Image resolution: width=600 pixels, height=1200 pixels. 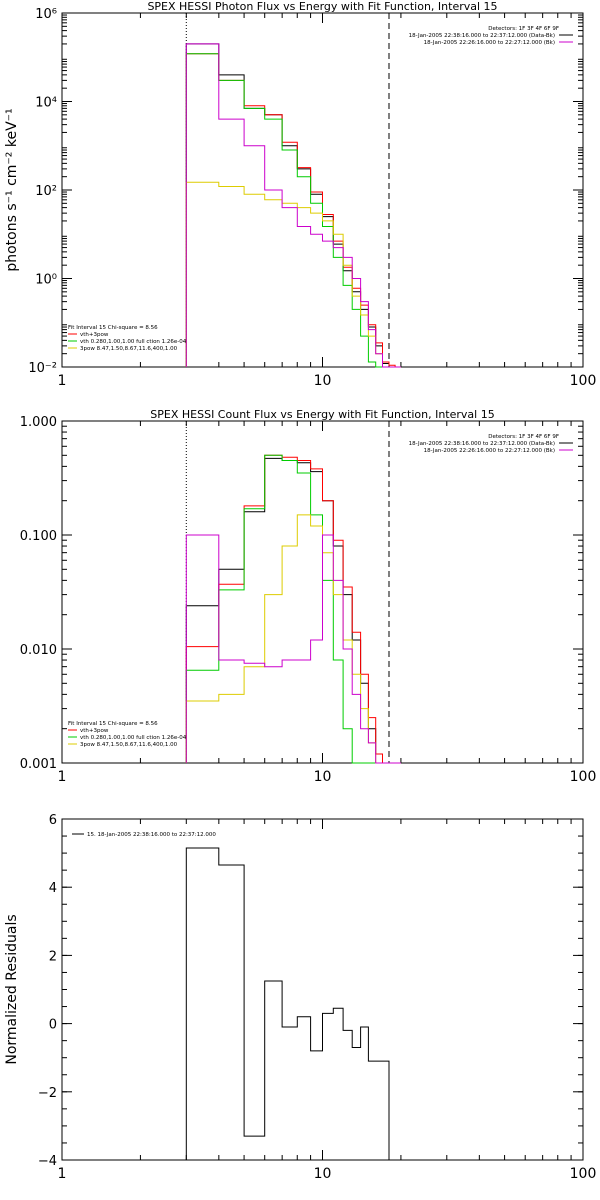 I want to click on y-axis-label: Normalized Residuals, so click(x=12, y=989).